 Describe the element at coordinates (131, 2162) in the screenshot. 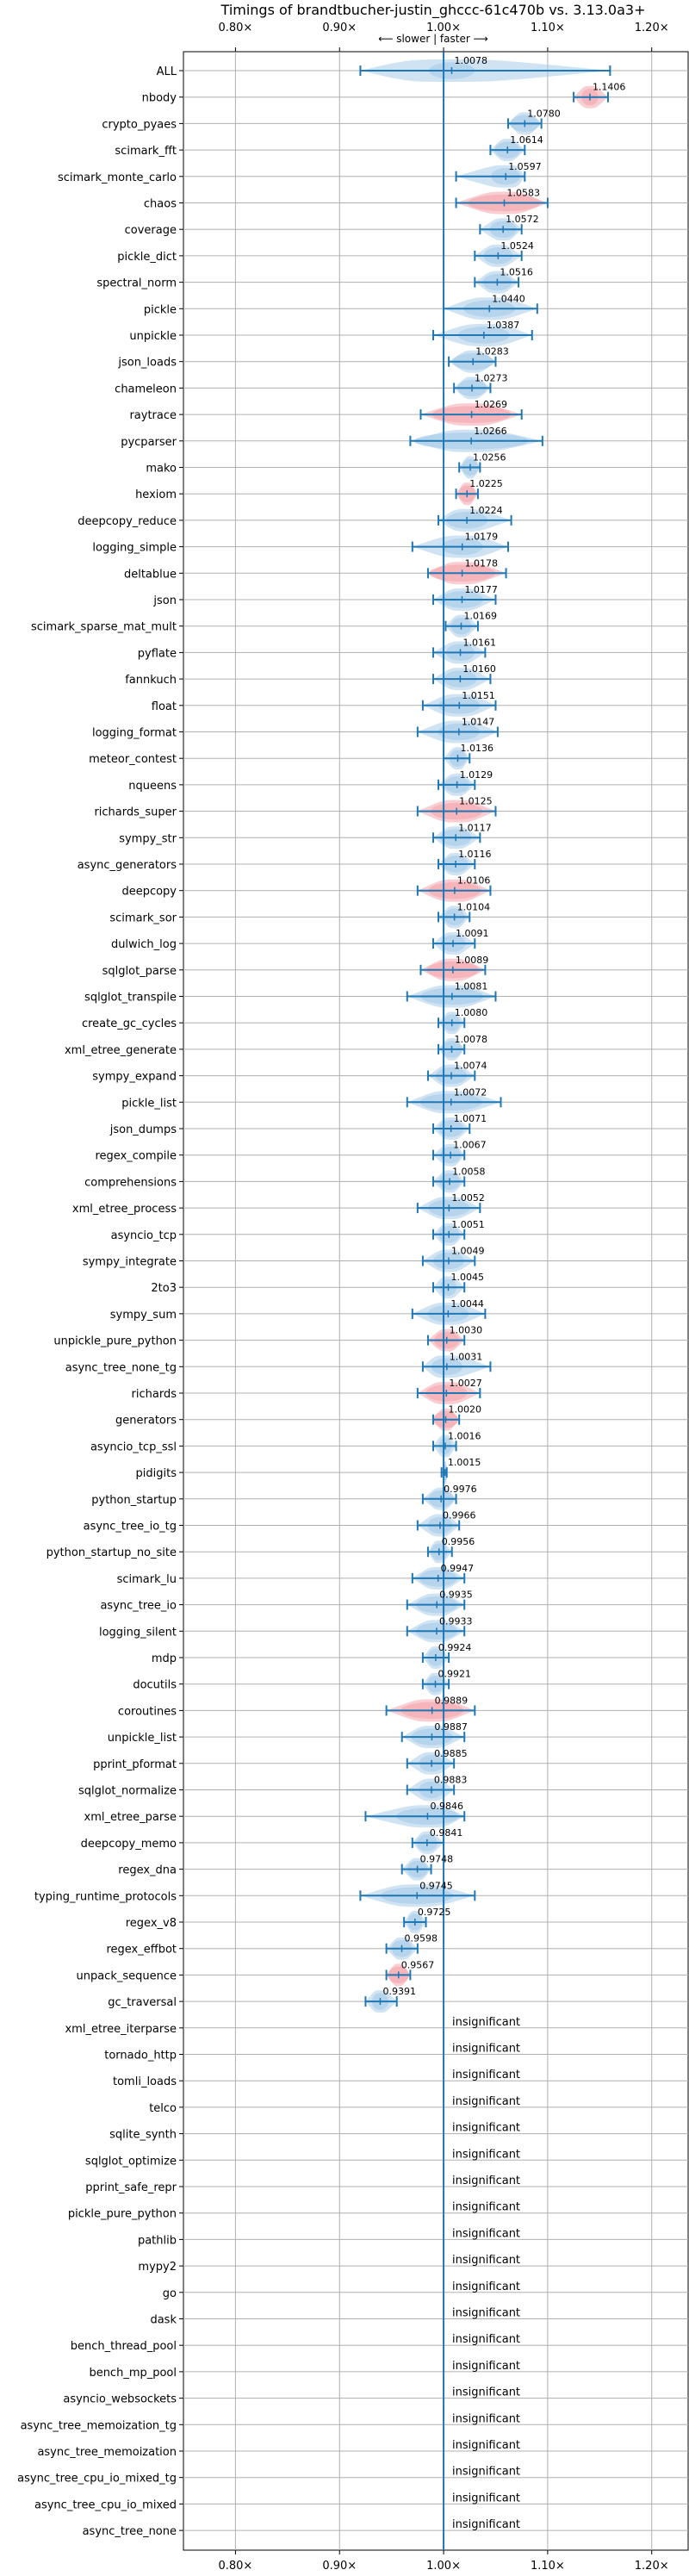

I see `benchmark-label: sqlglot_optimize` at that location.